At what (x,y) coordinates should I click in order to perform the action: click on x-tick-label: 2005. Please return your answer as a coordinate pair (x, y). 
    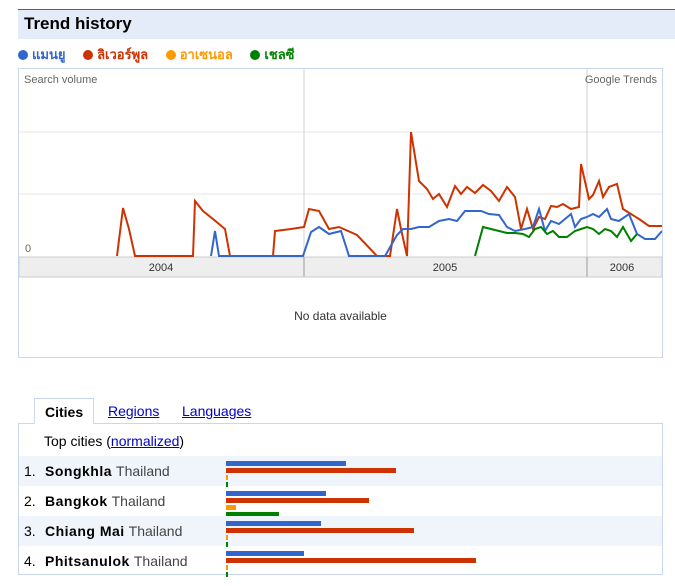
    Looking at the image, I should click on (445, 268).